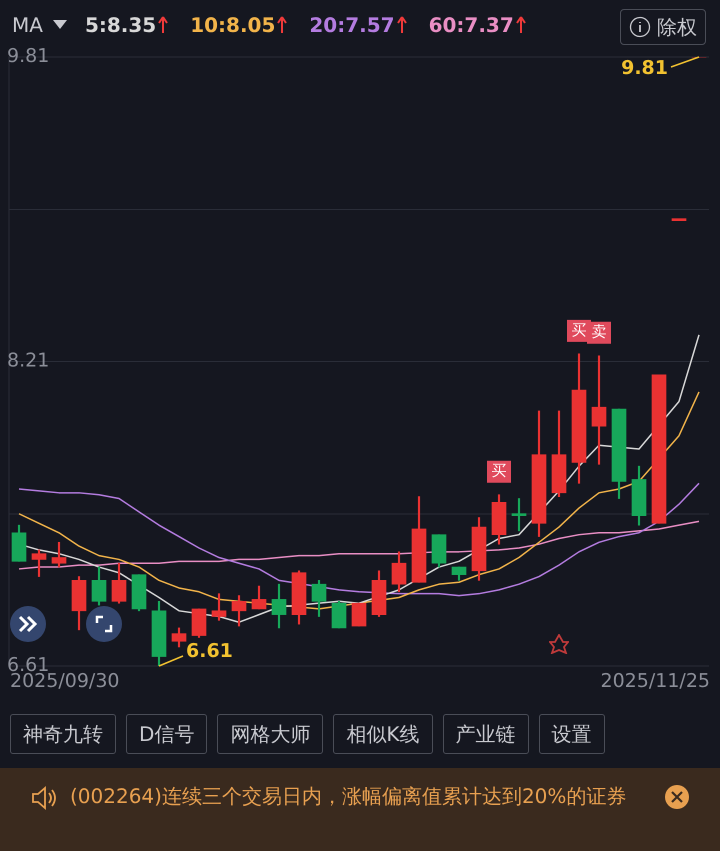  What do you see at coordinates (270, 734) in the screenshot?
I see `text: 网格大师` at bounding box center [270, 734].